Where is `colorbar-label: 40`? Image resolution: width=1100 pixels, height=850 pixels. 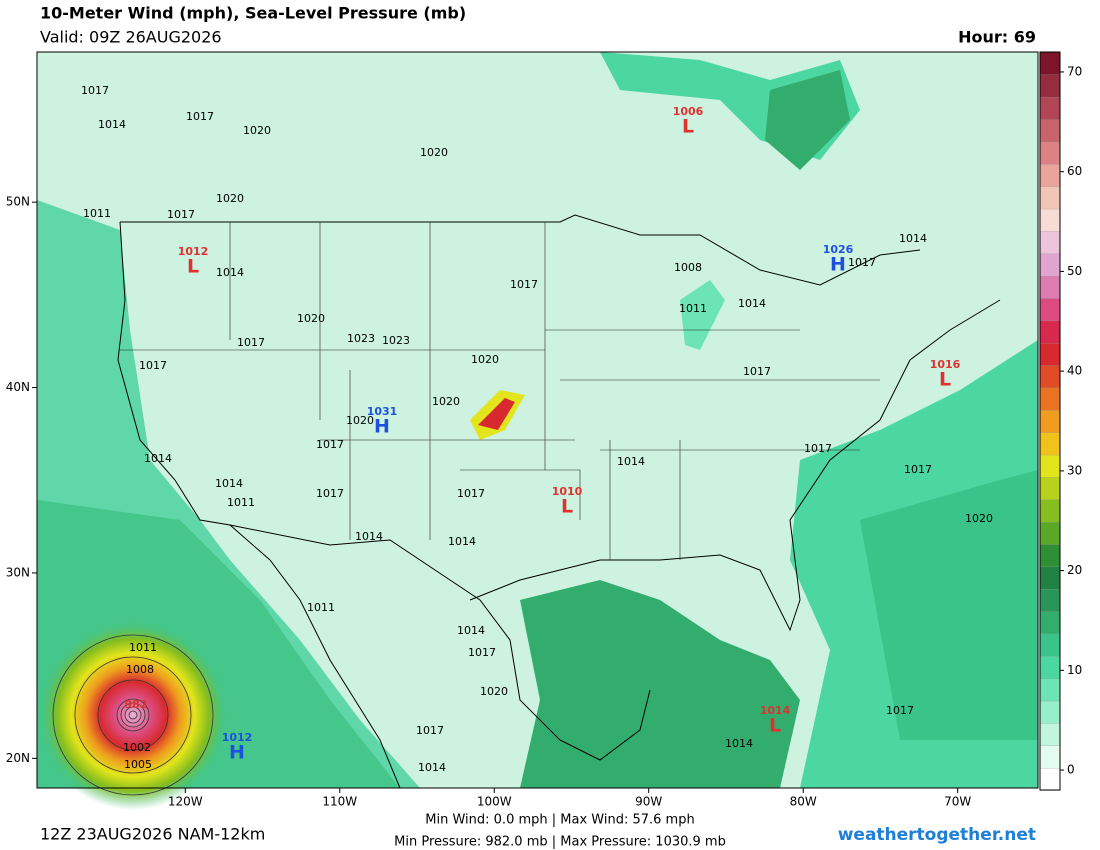 colorbar-label: 40 is located at coordinates (1074, 371).